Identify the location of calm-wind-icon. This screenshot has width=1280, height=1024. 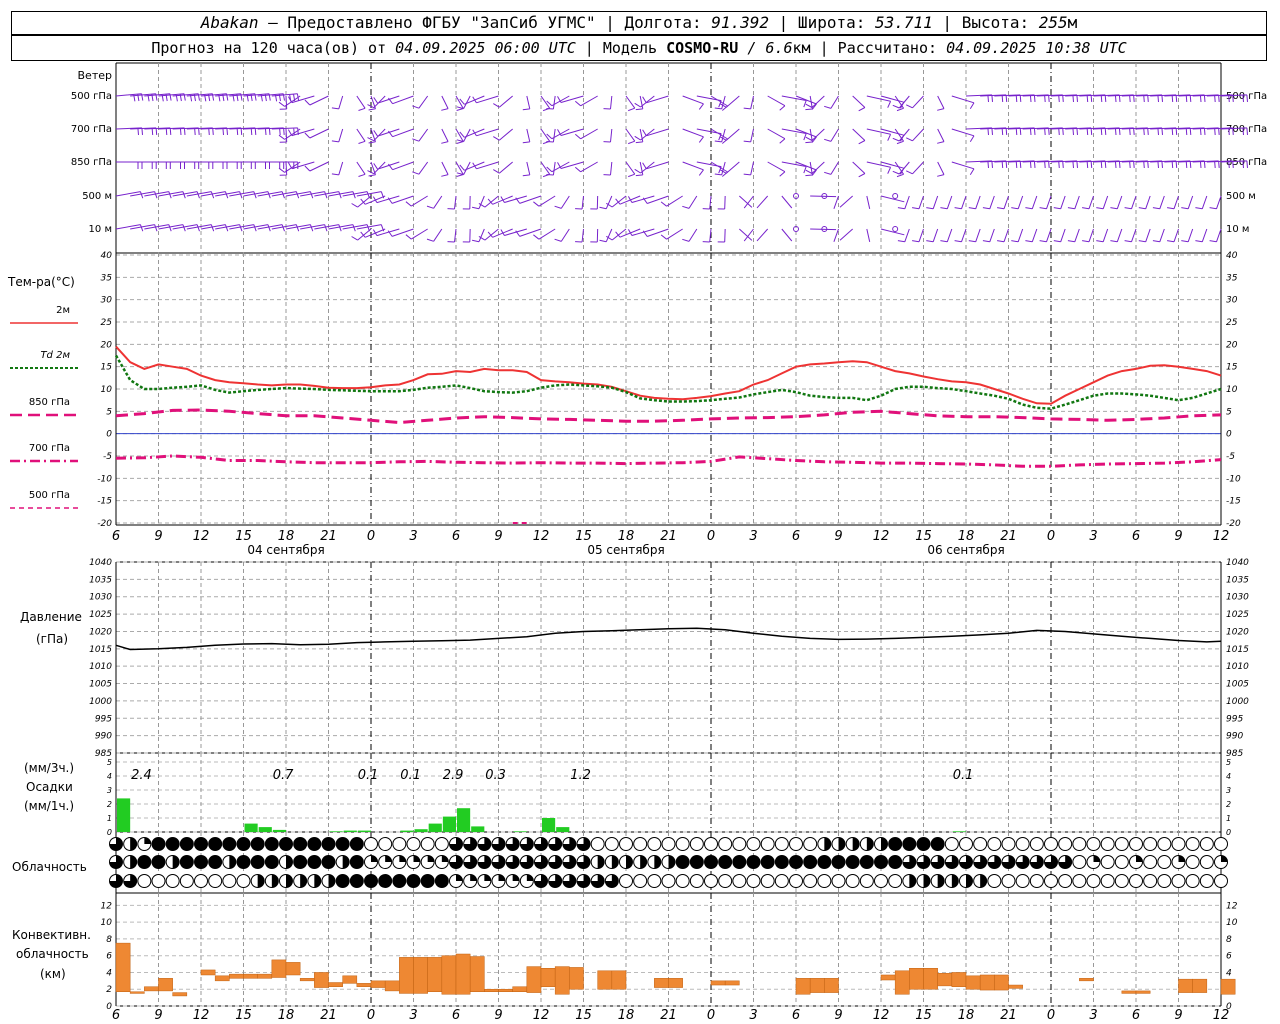
(796, 196).